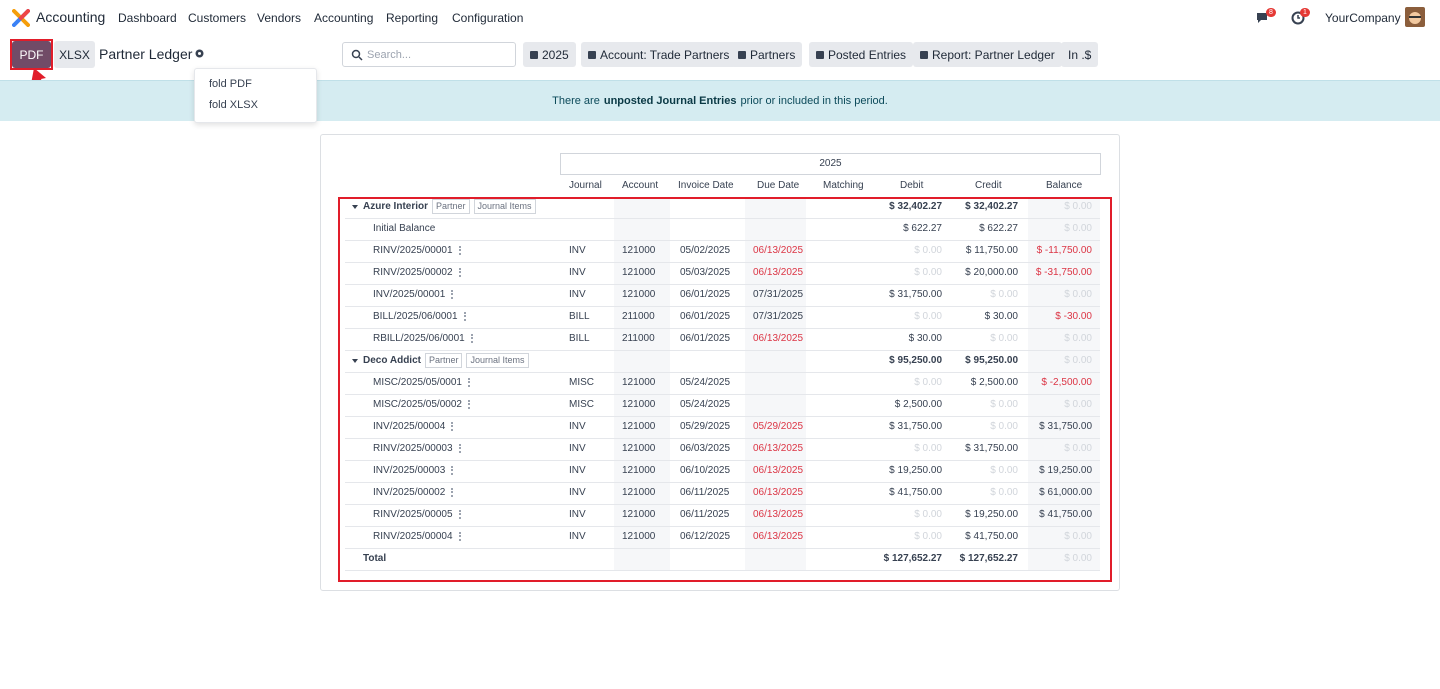  I want to click on partner-group: Deco Addict Partner Journal Items, so click(446, 361).